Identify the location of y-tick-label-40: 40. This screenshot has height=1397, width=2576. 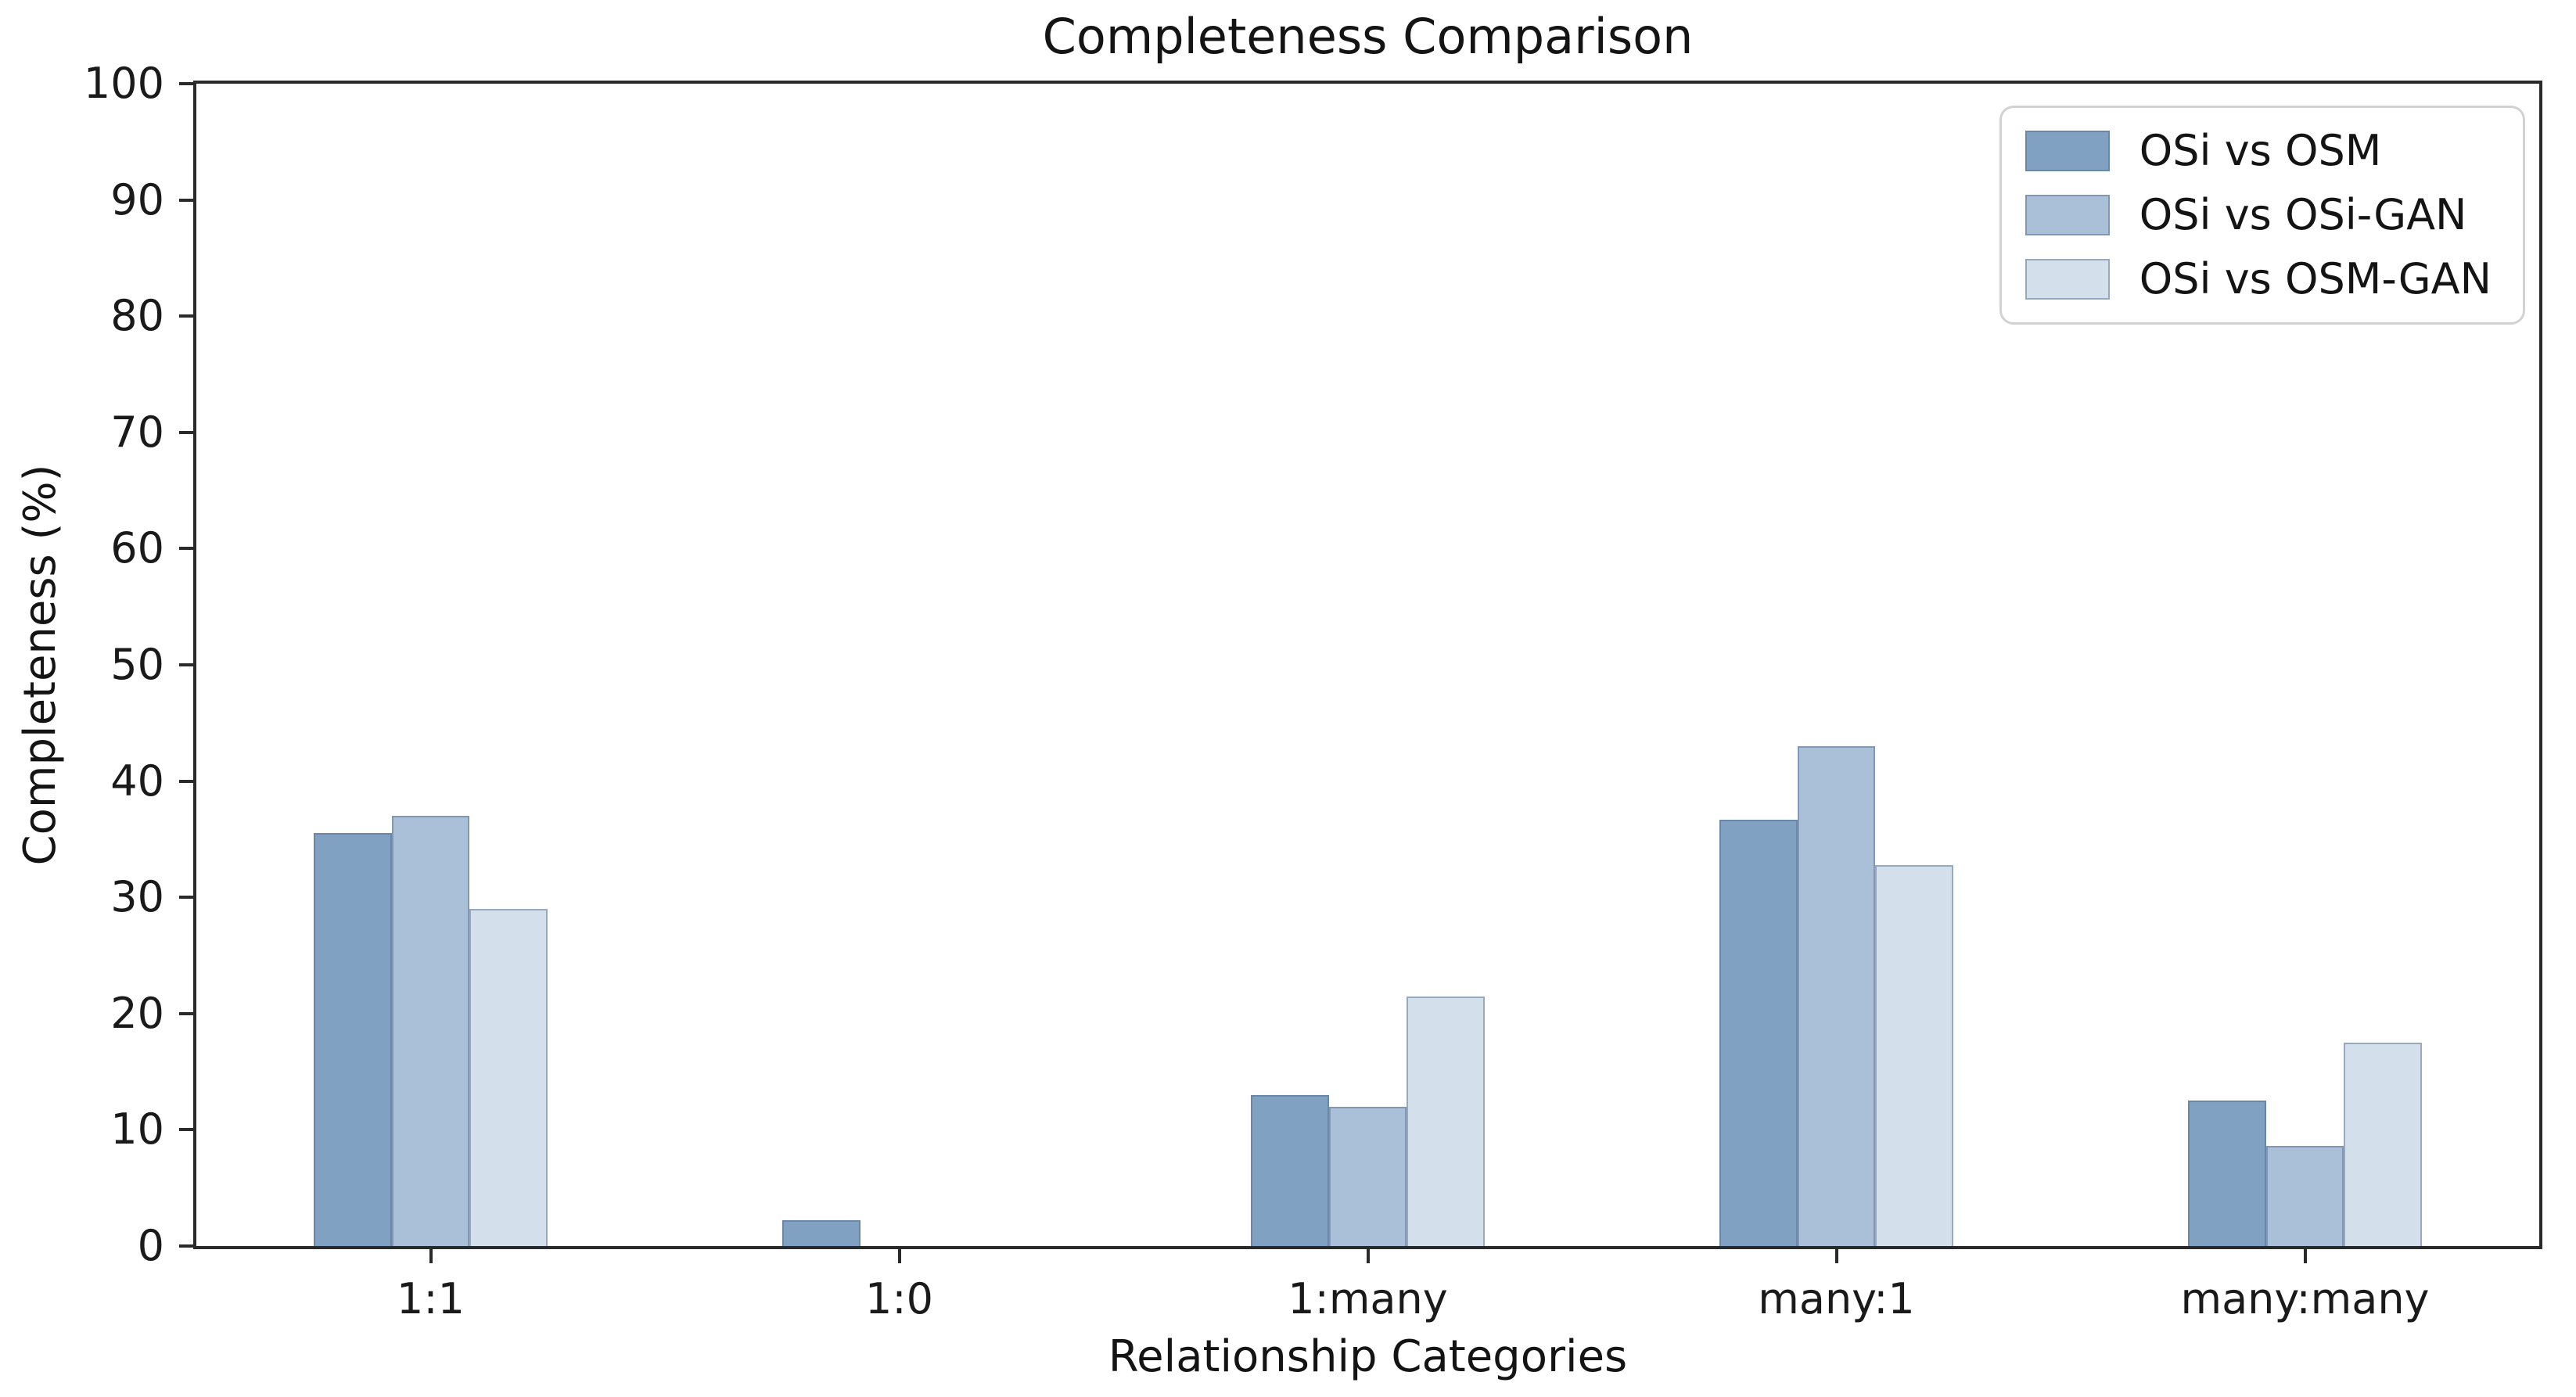
(137, 781).